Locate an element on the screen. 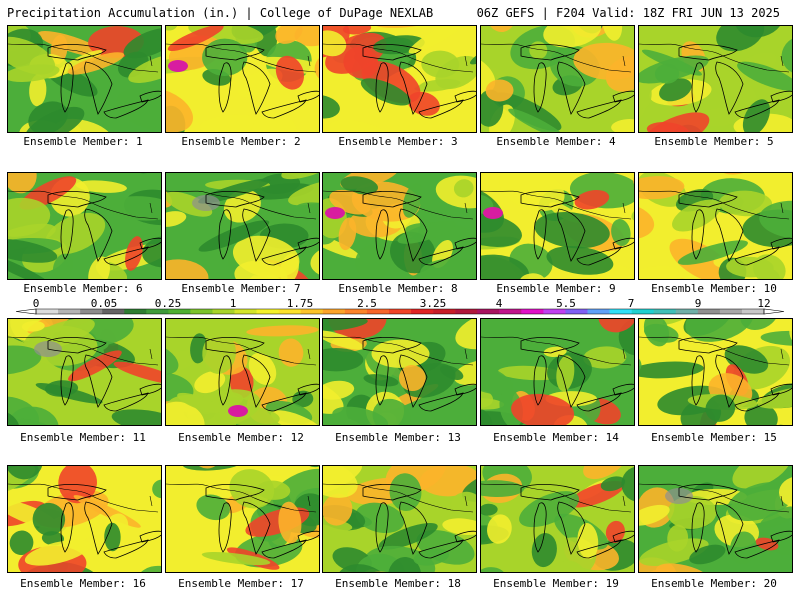  colorbar-tick-label: 7 is located at coordinates (631, 303).